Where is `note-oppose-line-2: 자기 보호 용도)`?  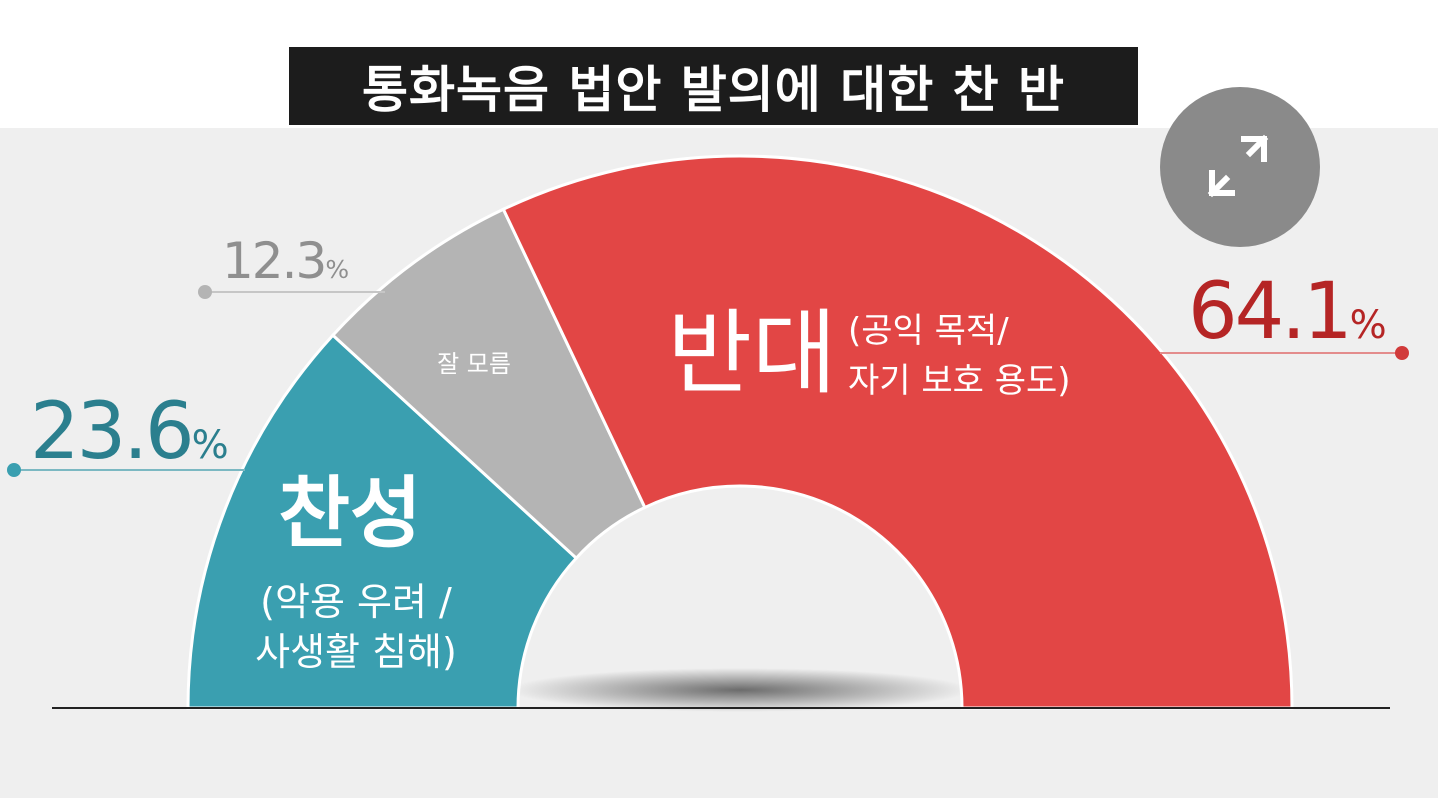
note-oppose-line-2: 자기 보호 용도) is located at coordinates (959, 381).